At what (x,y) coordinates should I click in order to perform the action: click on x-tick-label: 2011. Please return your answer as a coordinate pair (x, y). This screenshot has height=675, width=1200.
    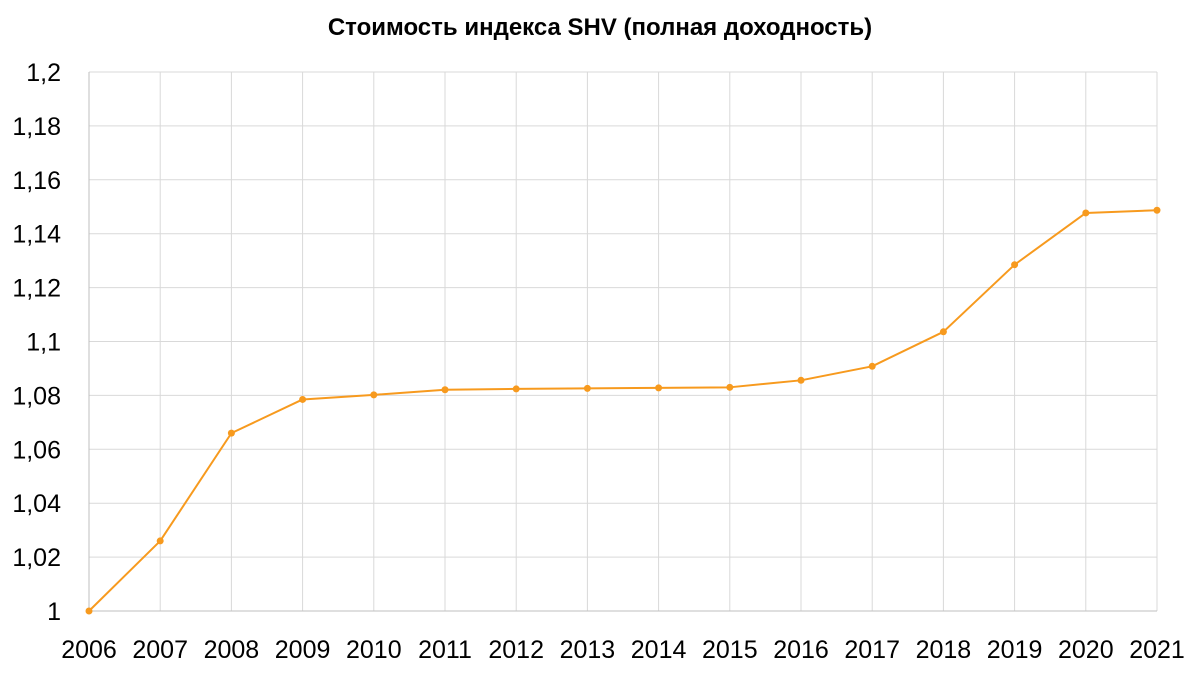
    Looking at the image, I should click on (445, 650).